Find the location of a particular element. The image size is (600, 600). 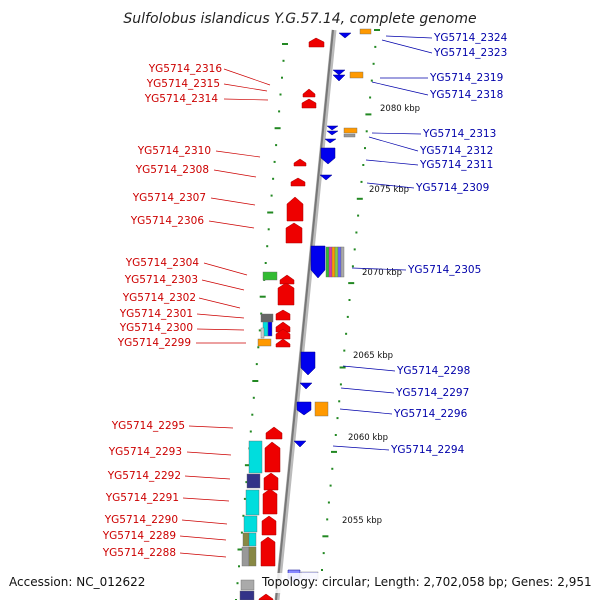

gene-label: YG5714_2293 is located at coordinates (145, 452).